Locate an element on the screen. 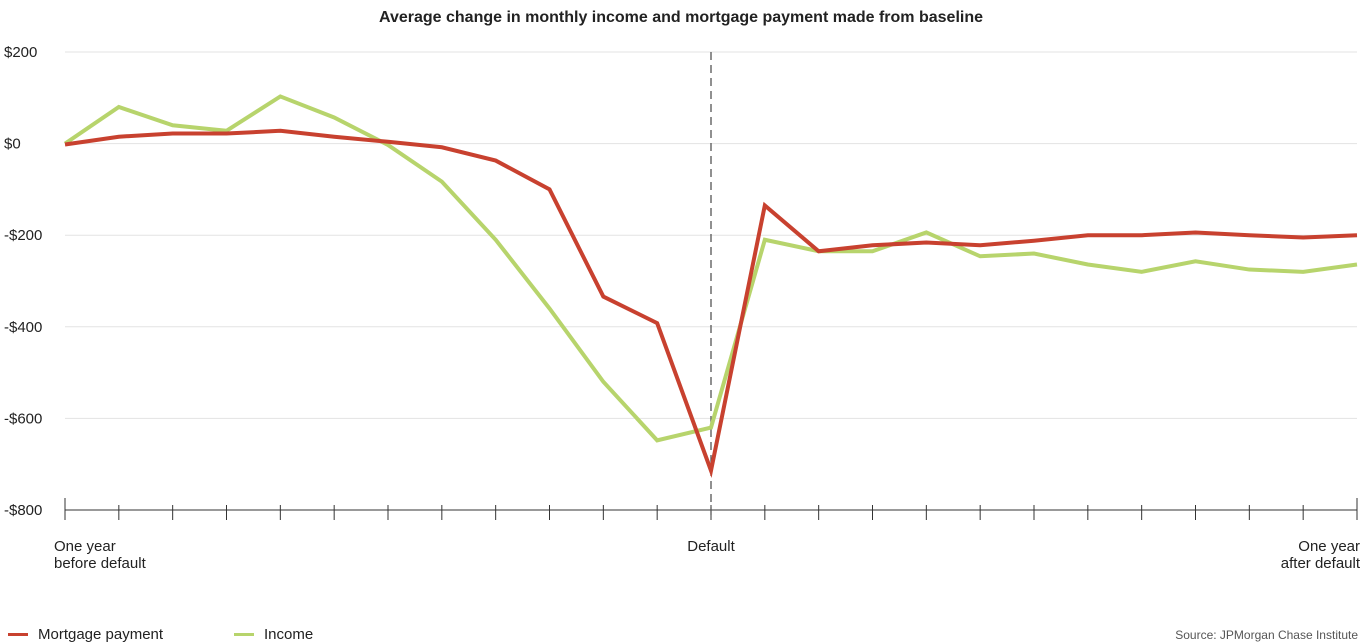 Image resolution: width=1362 pixels, height=644 pixels. y-tick-label: $200 is located at coordinates (20, 52).